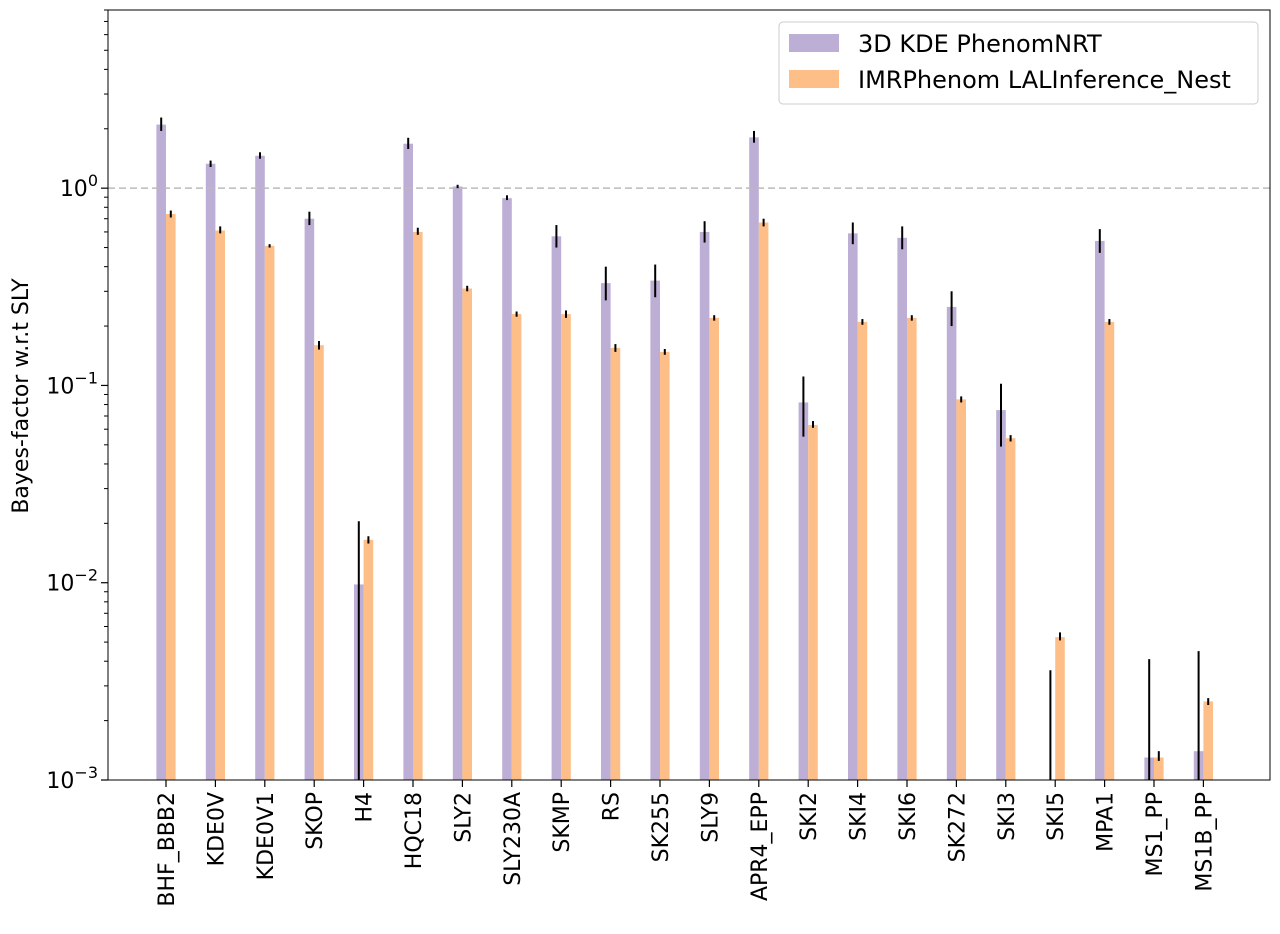  Describe the element at coordinates (1106, 822) in the screenshot. I see `x-tick-label-mpa1: MPA1` at that location.